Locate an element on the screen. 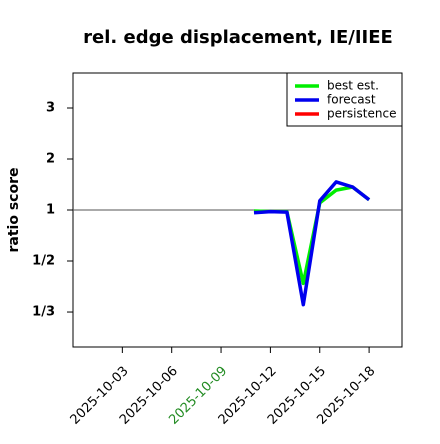 This screenshot has height=444, width=440. y-tick-label: 2 is located at coordinates (50, 158).